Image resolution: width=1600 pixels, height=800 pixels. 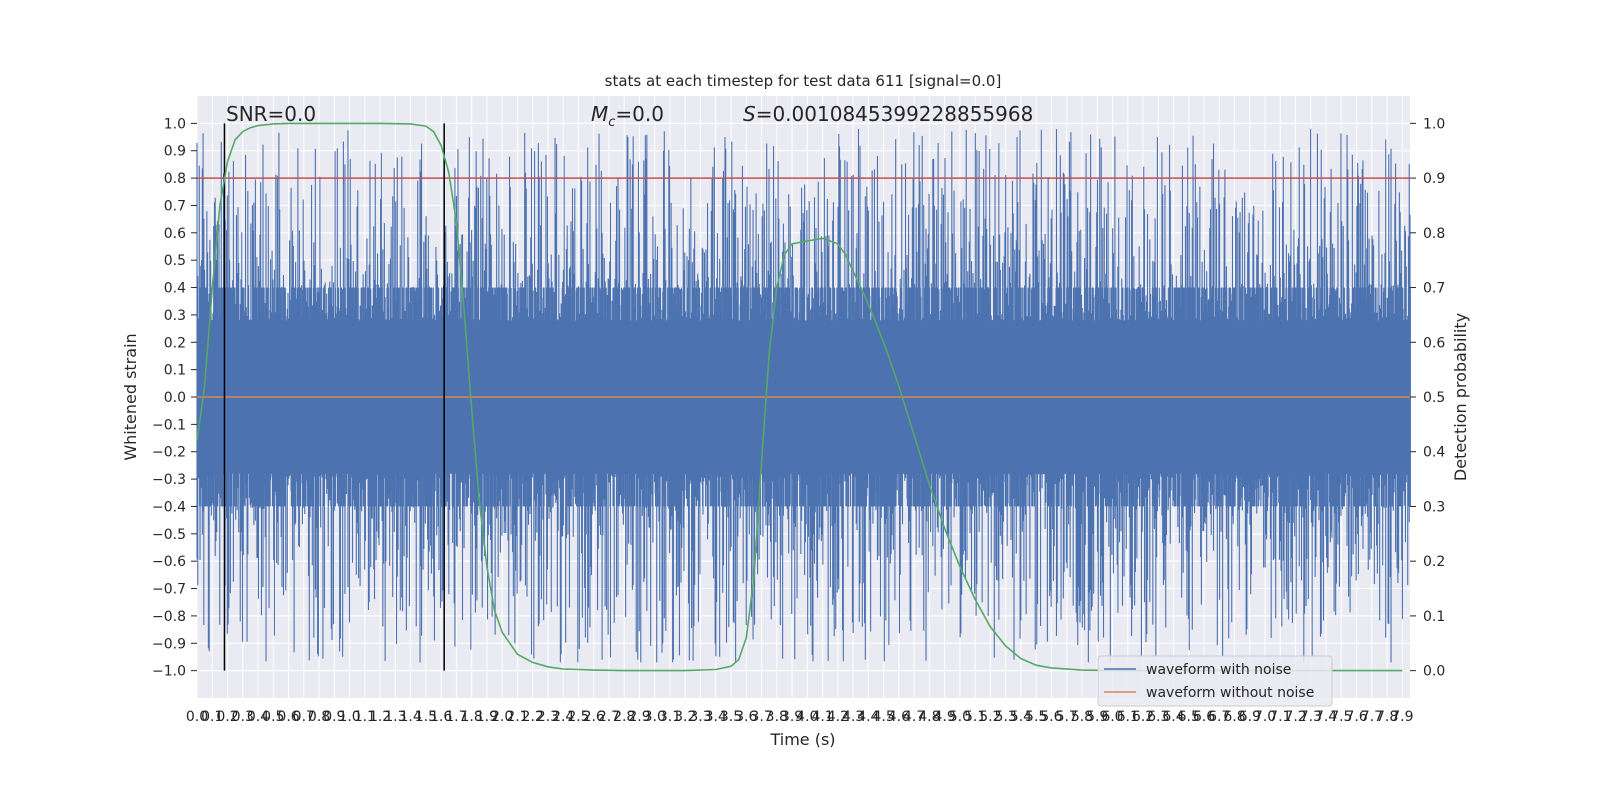 I want to click on x-tick-label: 7.0, so click(x=1265, y=717).